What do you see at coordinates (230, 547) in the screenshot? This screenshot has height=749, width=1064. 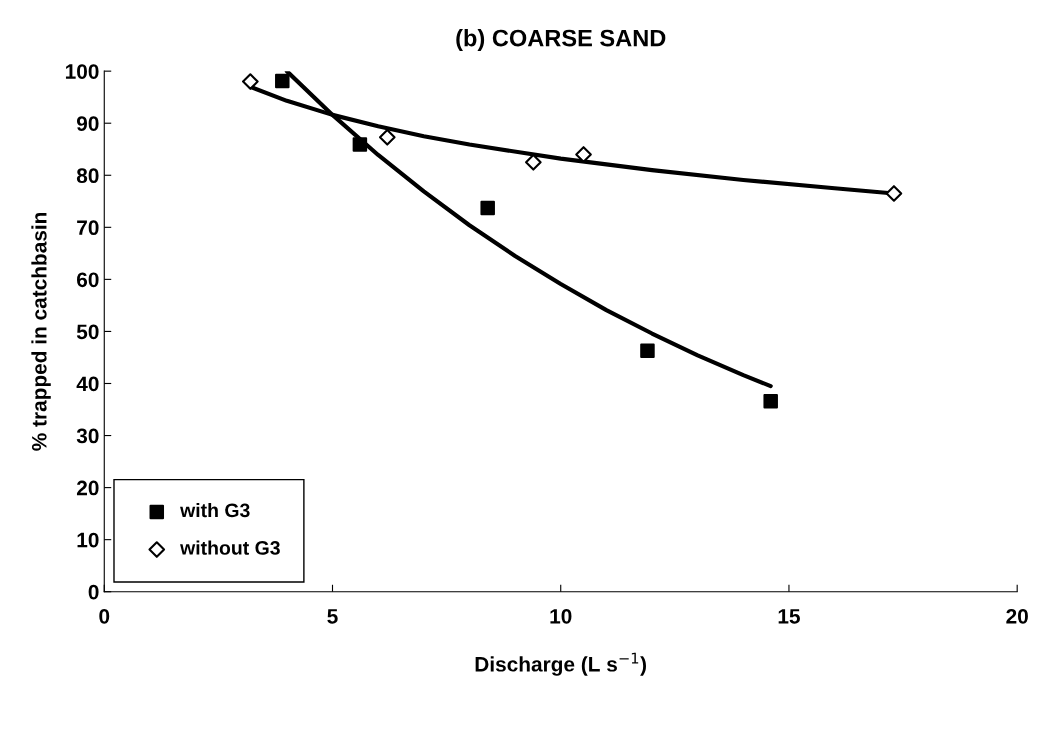 I see `legend-label: without G3` at bounding box center [230, 547].